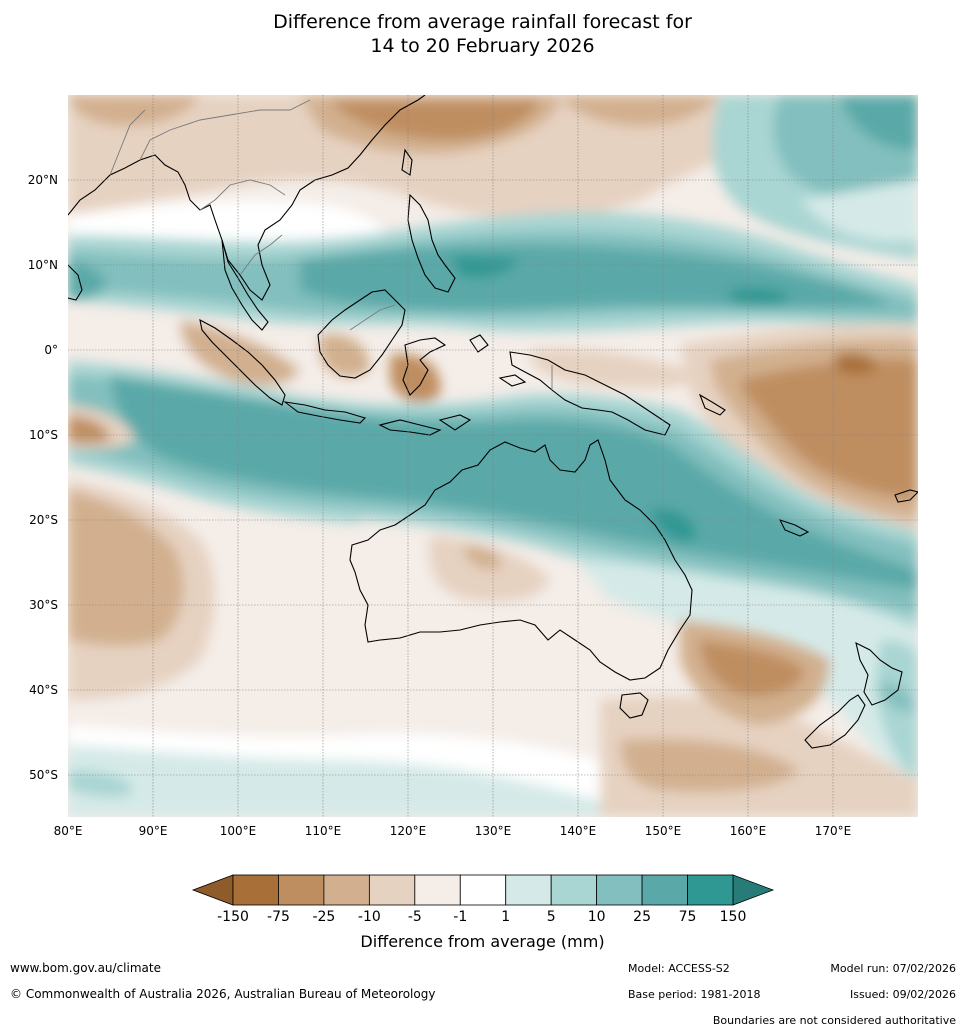 This screenshot has width=965, height=1035. I want to click on lon-label-110e: 110°E, so click(323, 831).